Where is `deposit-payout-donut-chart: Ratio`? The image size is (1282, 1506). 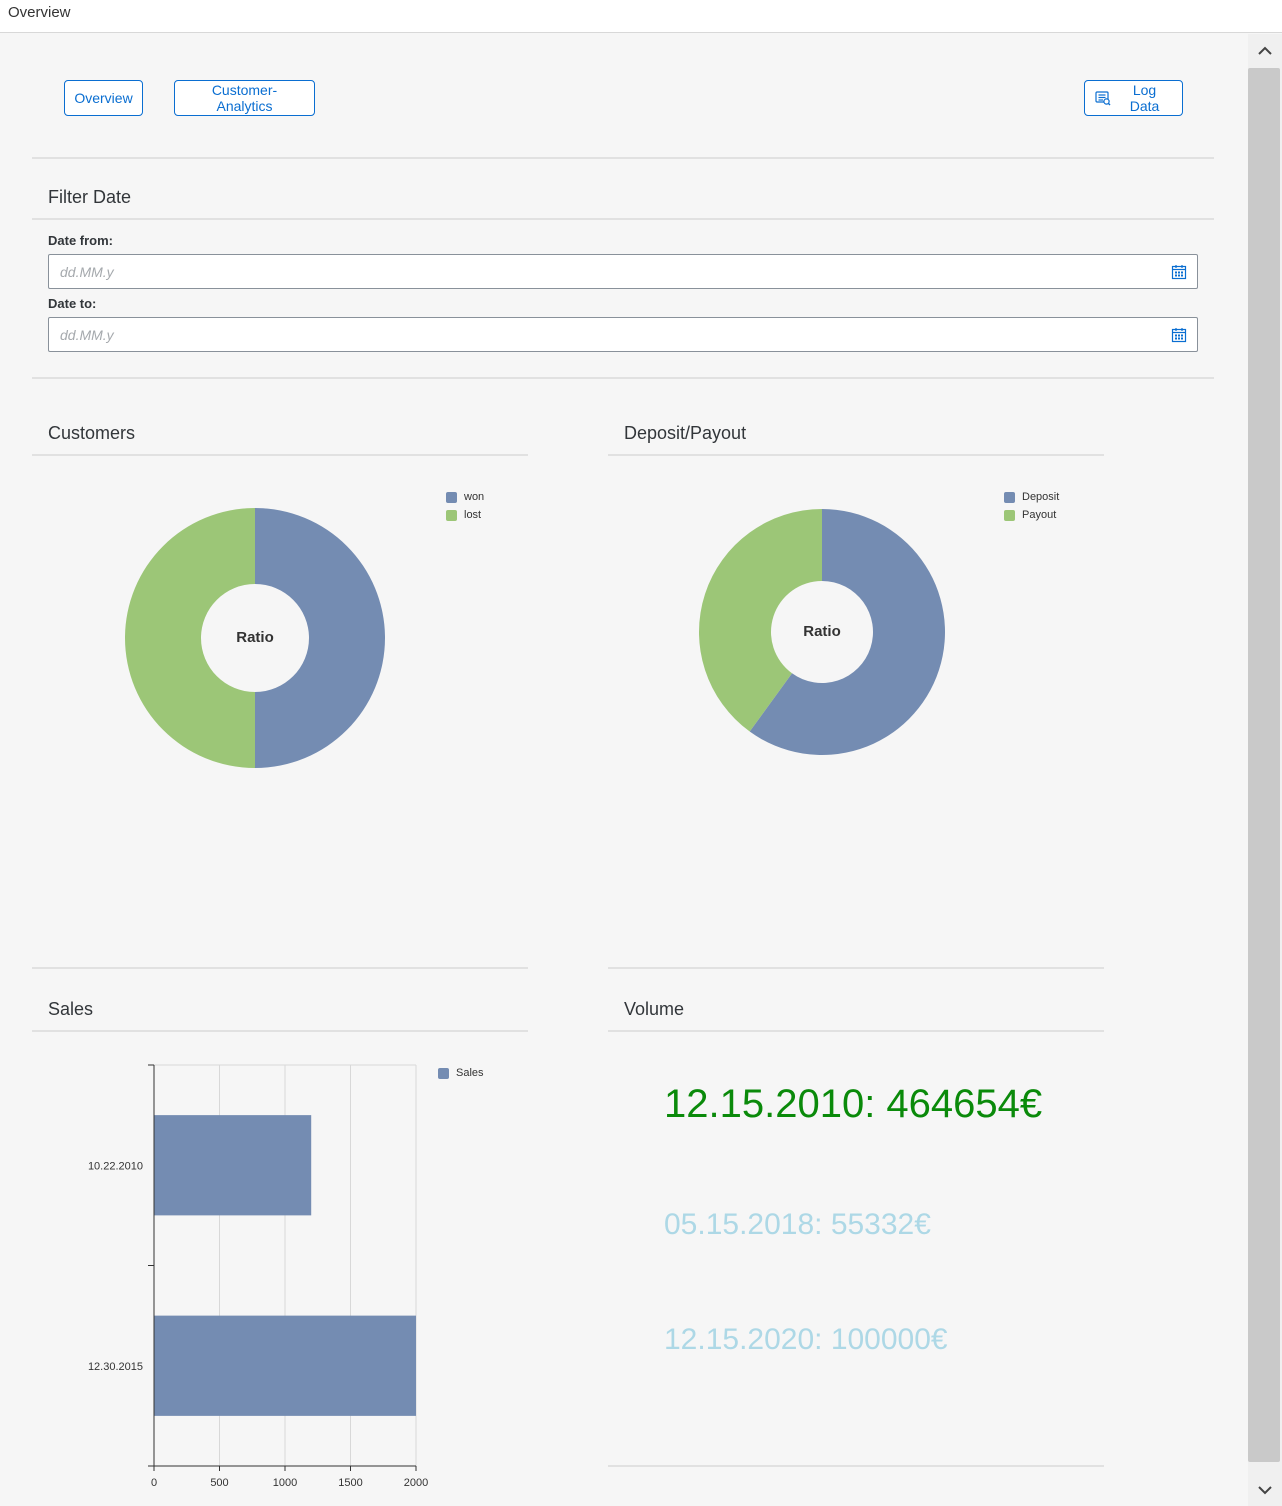 deposit-payout-donut-chart: Ratio is located at coordinates (822, 632).